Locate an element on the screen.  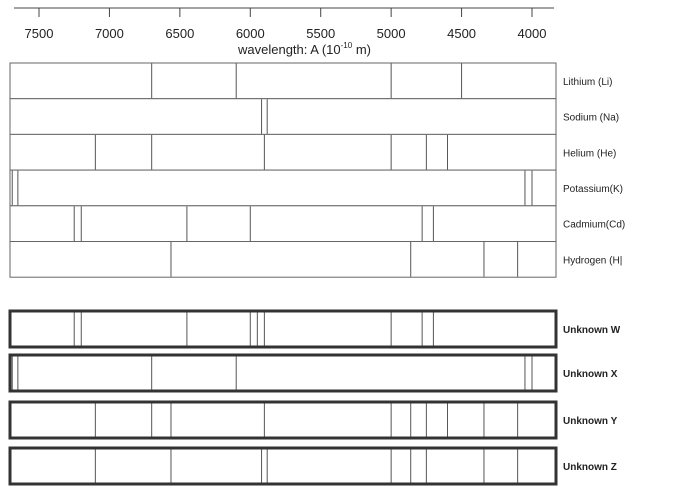
spectrum-label: Unknown Z is located at coordinates (590, 467).